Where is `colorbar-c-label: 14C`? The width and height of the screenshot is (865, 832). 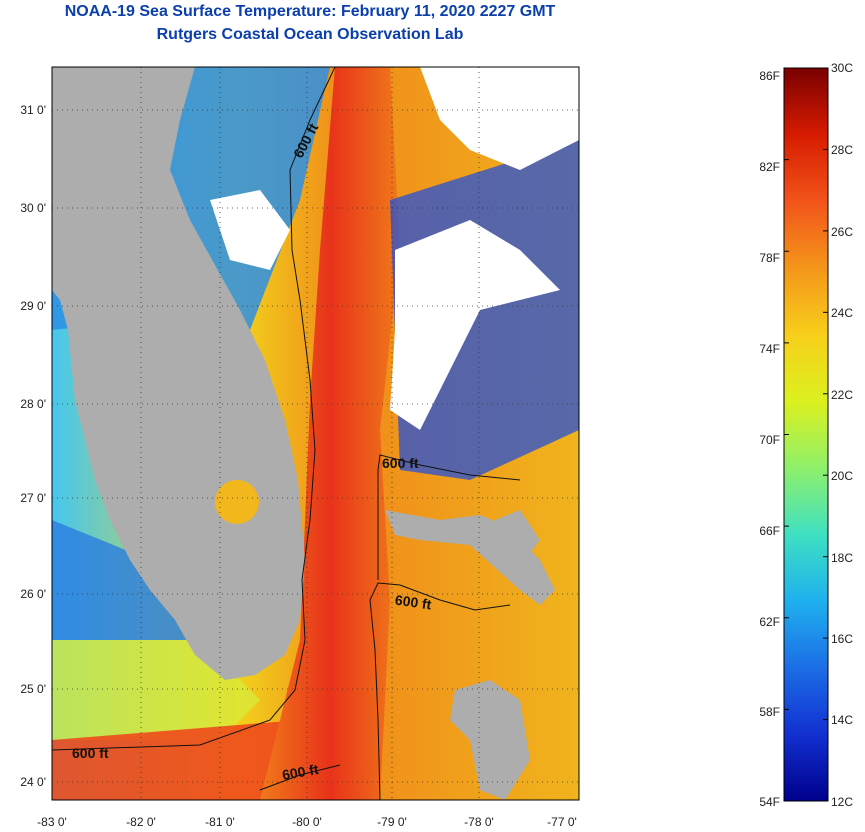
colorbar-c-label: 14C is located at coordinates (842, 720).